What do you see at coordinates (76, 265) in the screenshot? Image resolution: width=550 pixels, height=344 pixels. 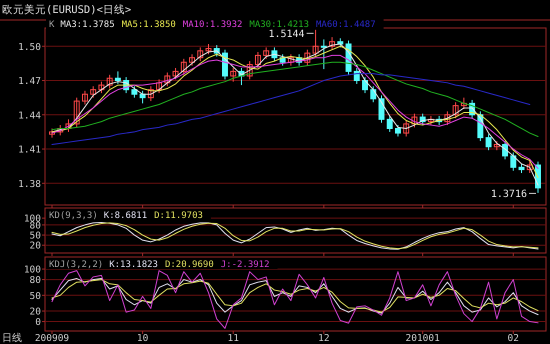 I see `legend-title: KDJ(3,2,2)` at bounding box center [76, 265].